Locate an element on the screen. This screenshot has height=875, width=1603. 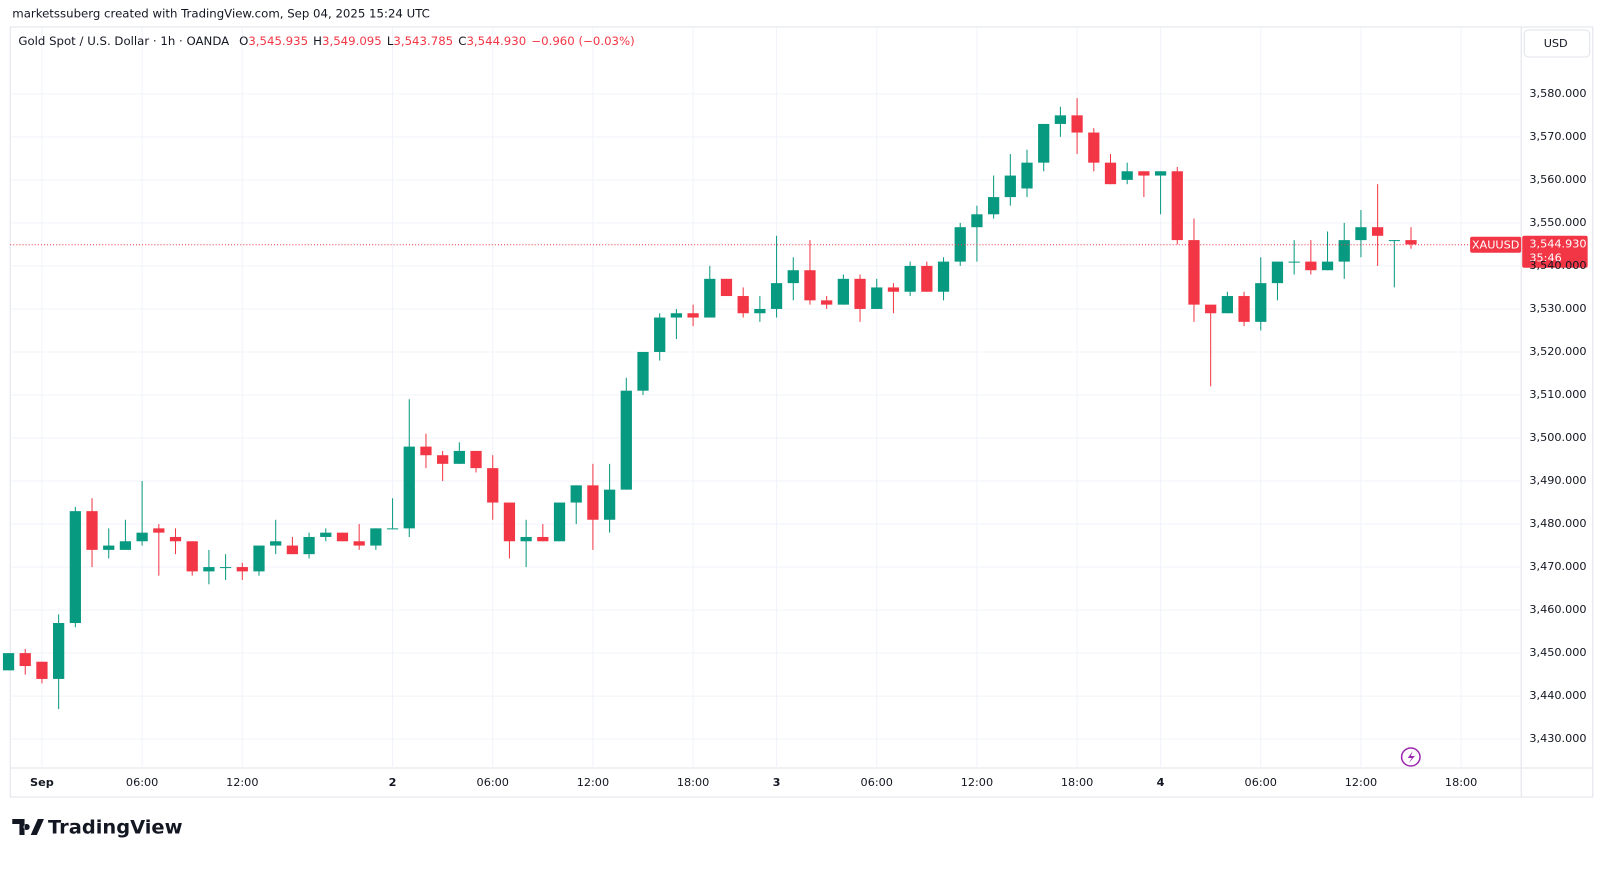
countdown: 35:46 is located at coordinates (1545, 258).